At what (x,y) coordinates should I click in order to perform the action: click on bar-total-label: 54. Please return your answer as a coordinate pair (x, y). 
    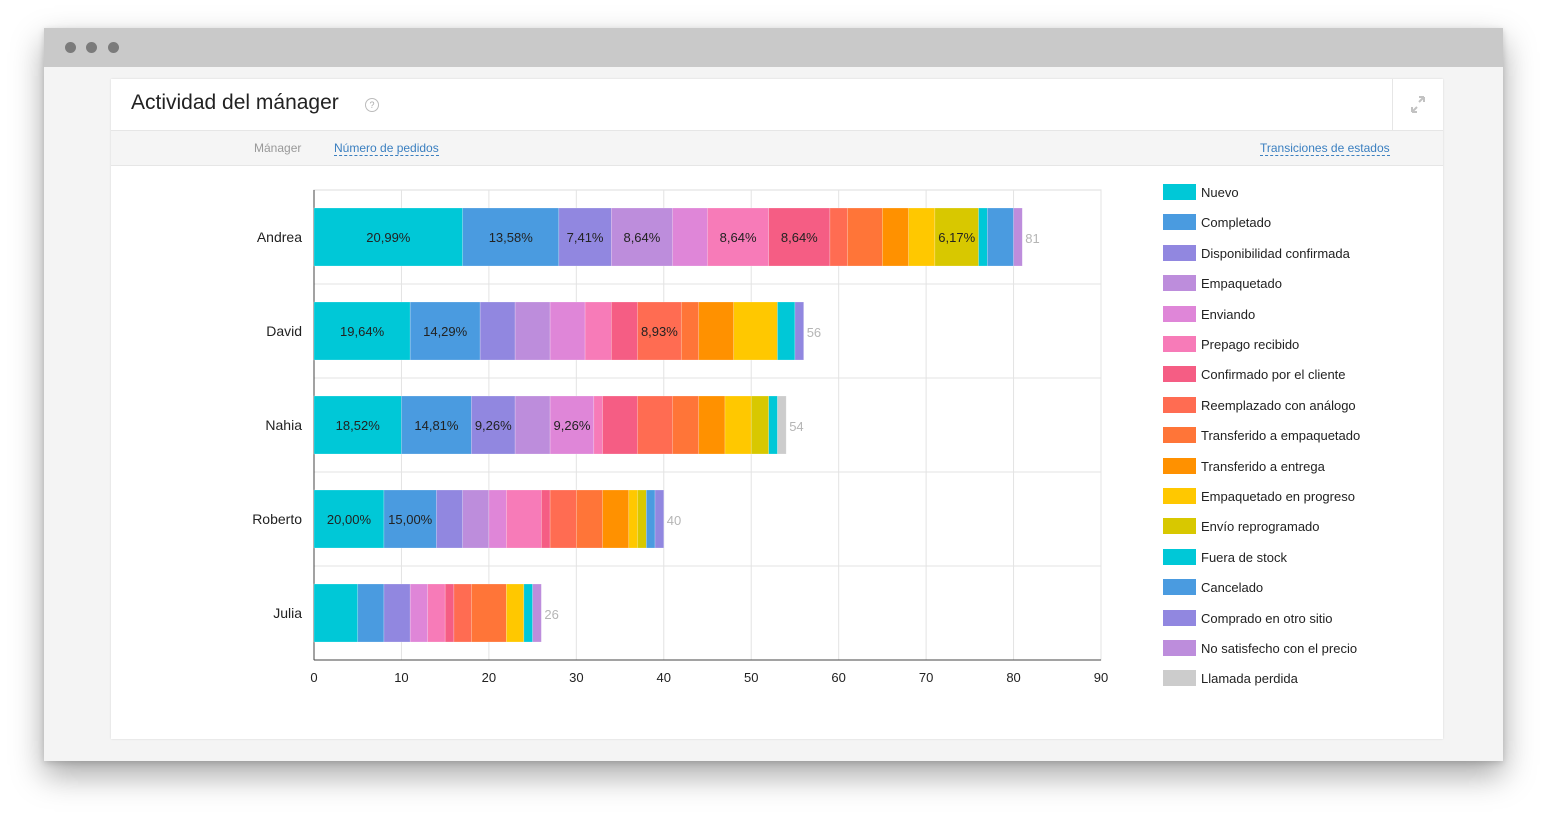
    Looking at the image, I should click on (796, 426).